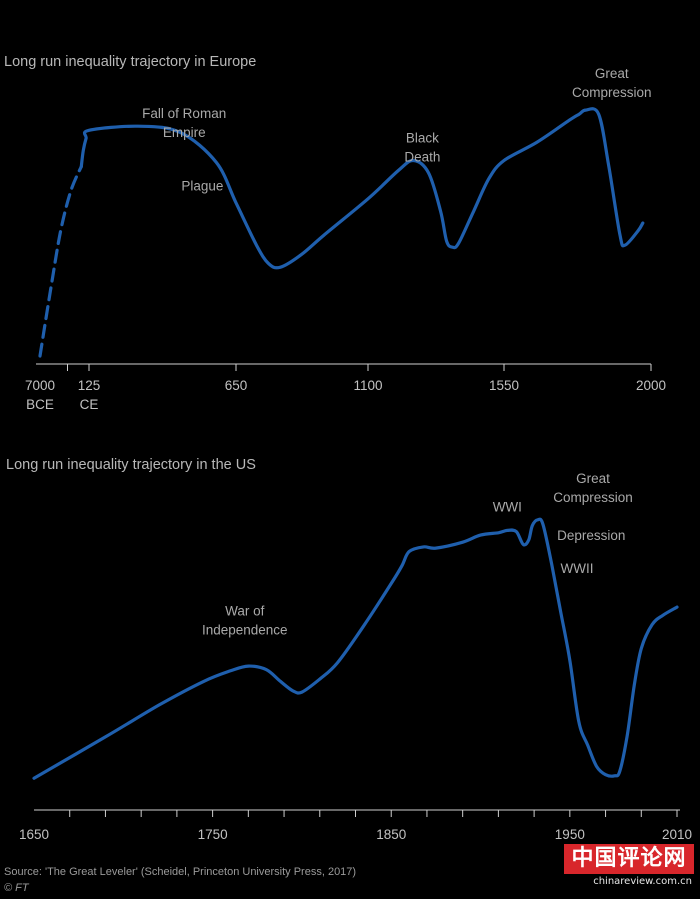 This screenshot has height=899, width=700. What do you see at coordinates (391, 834) in the screenshot?
I see `x-tick-label: 1850` at bounding box center [391, 834].